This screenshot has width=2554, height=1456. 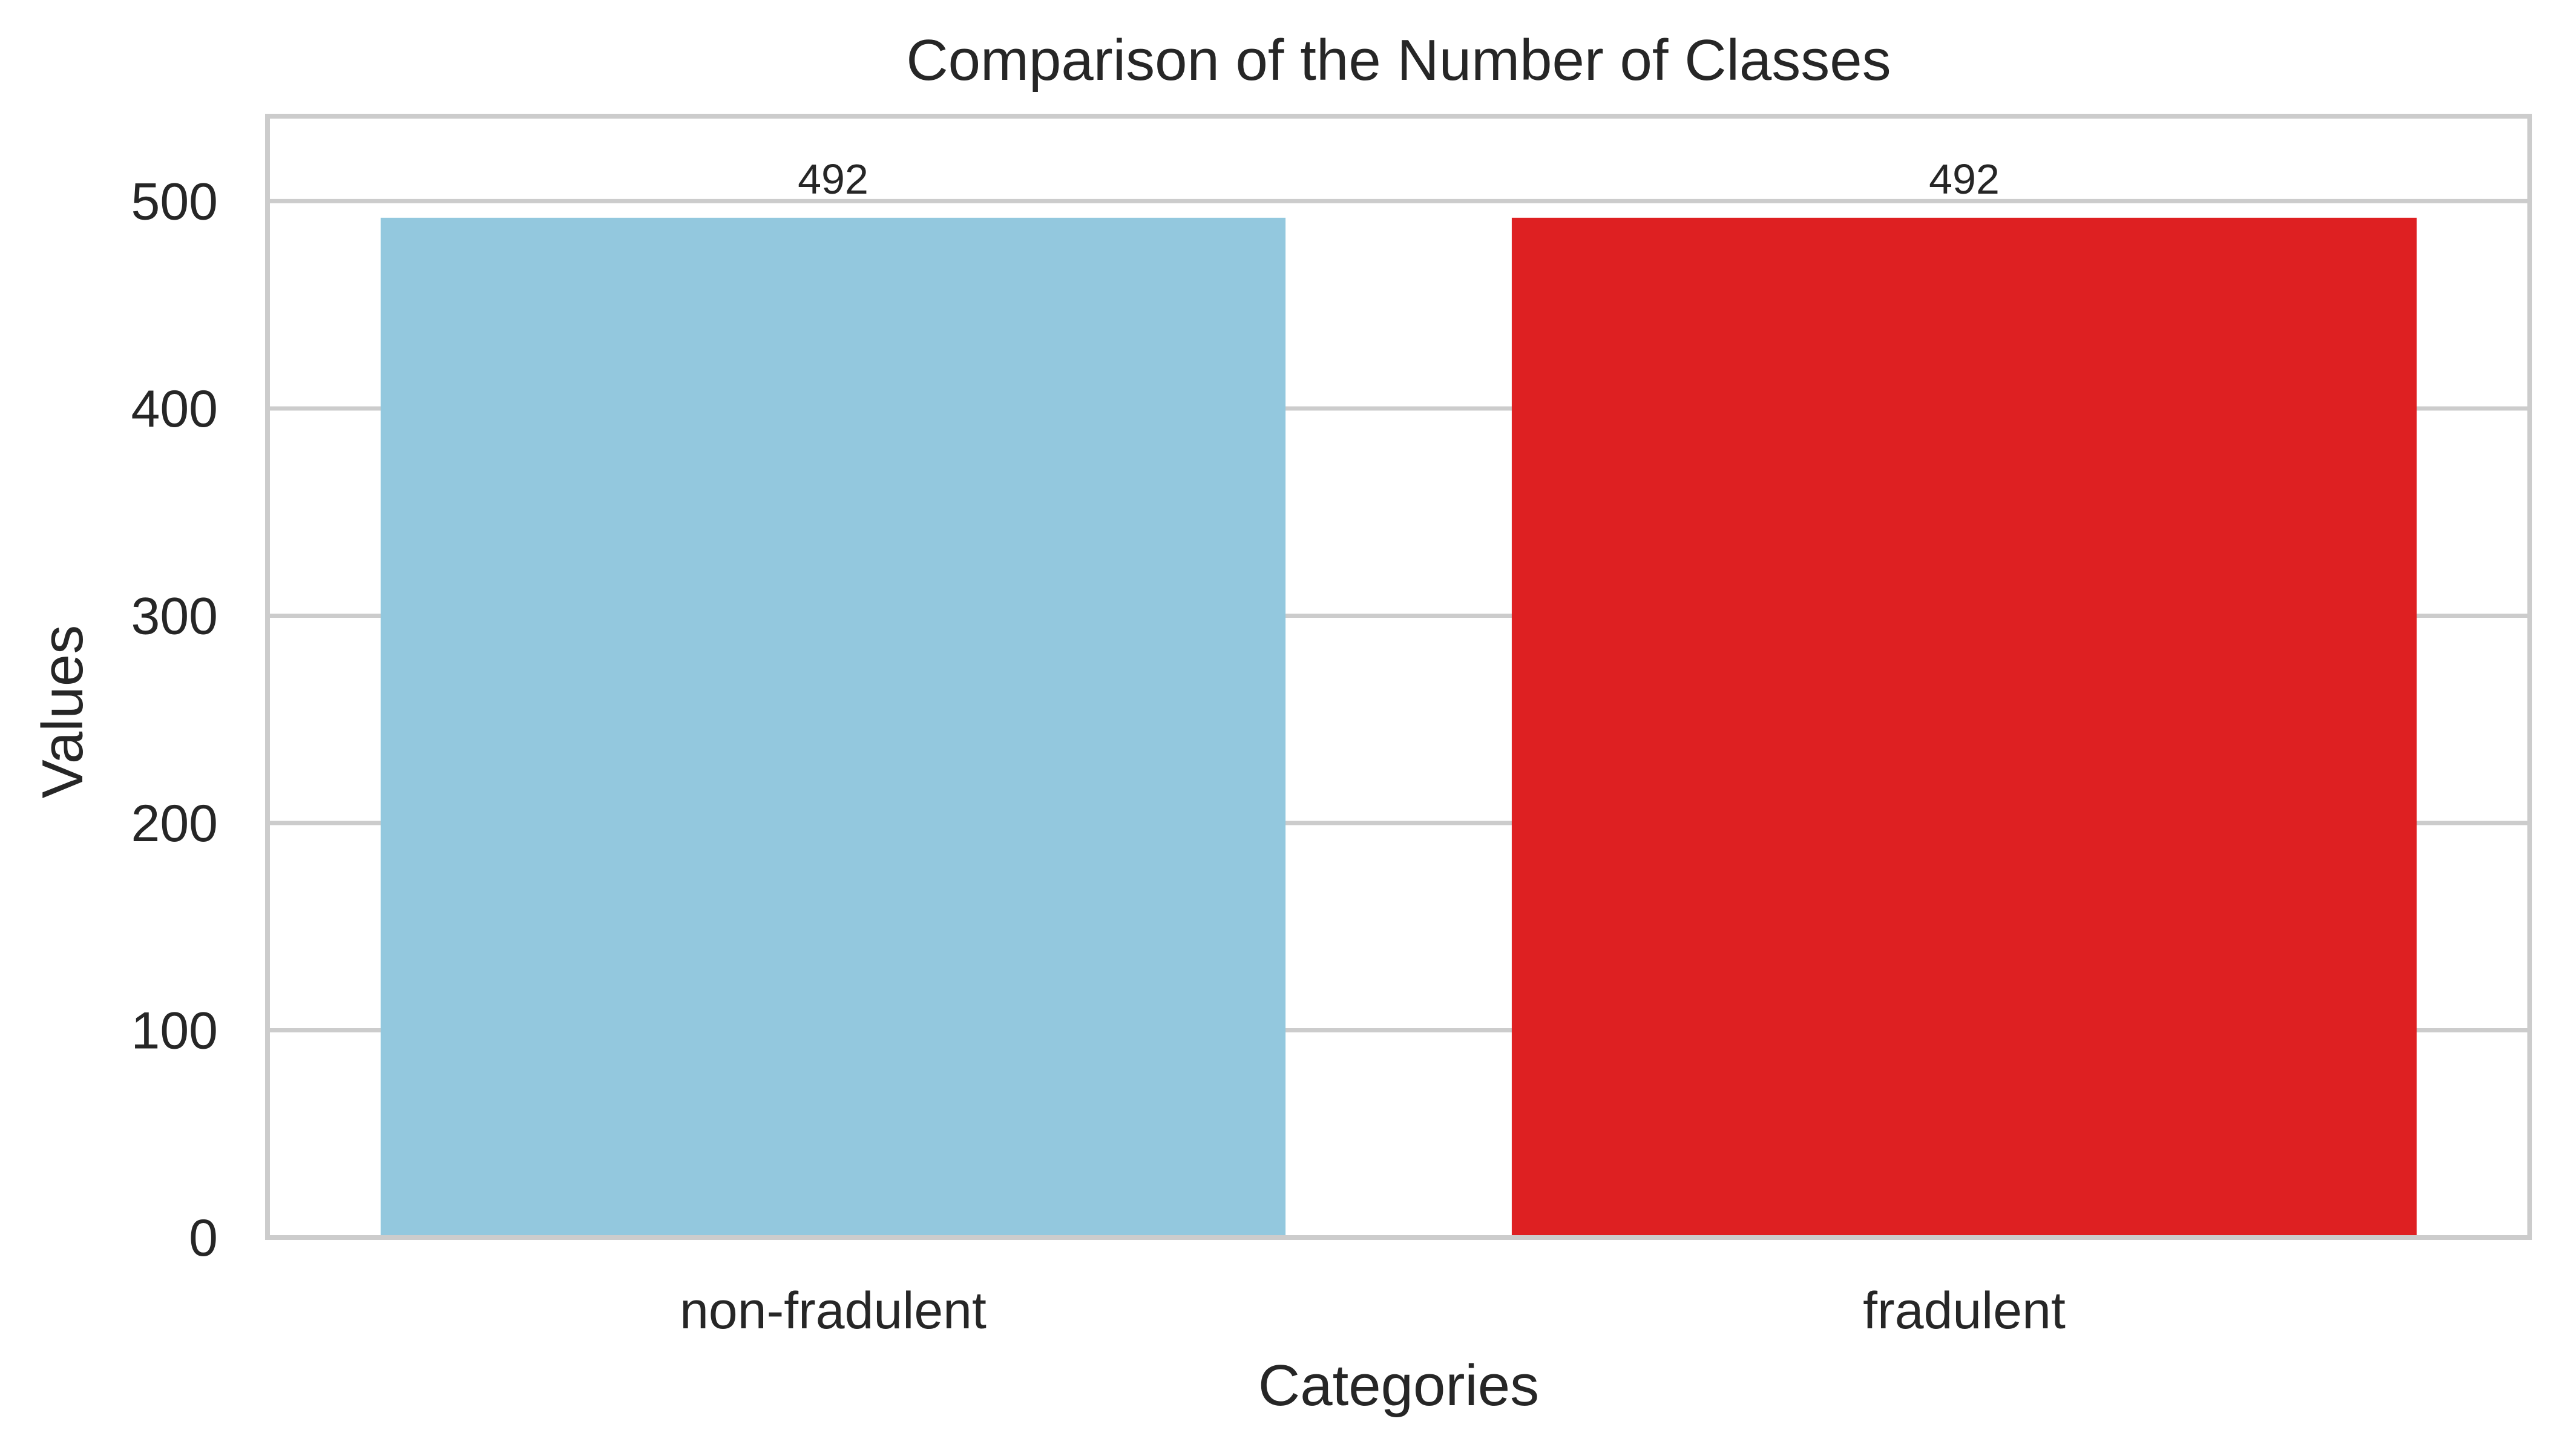 What do you see at coordinates (175, 824) in the screenshot?
I see `y-tick-label-200: 200` at bounding box center [175, 824].